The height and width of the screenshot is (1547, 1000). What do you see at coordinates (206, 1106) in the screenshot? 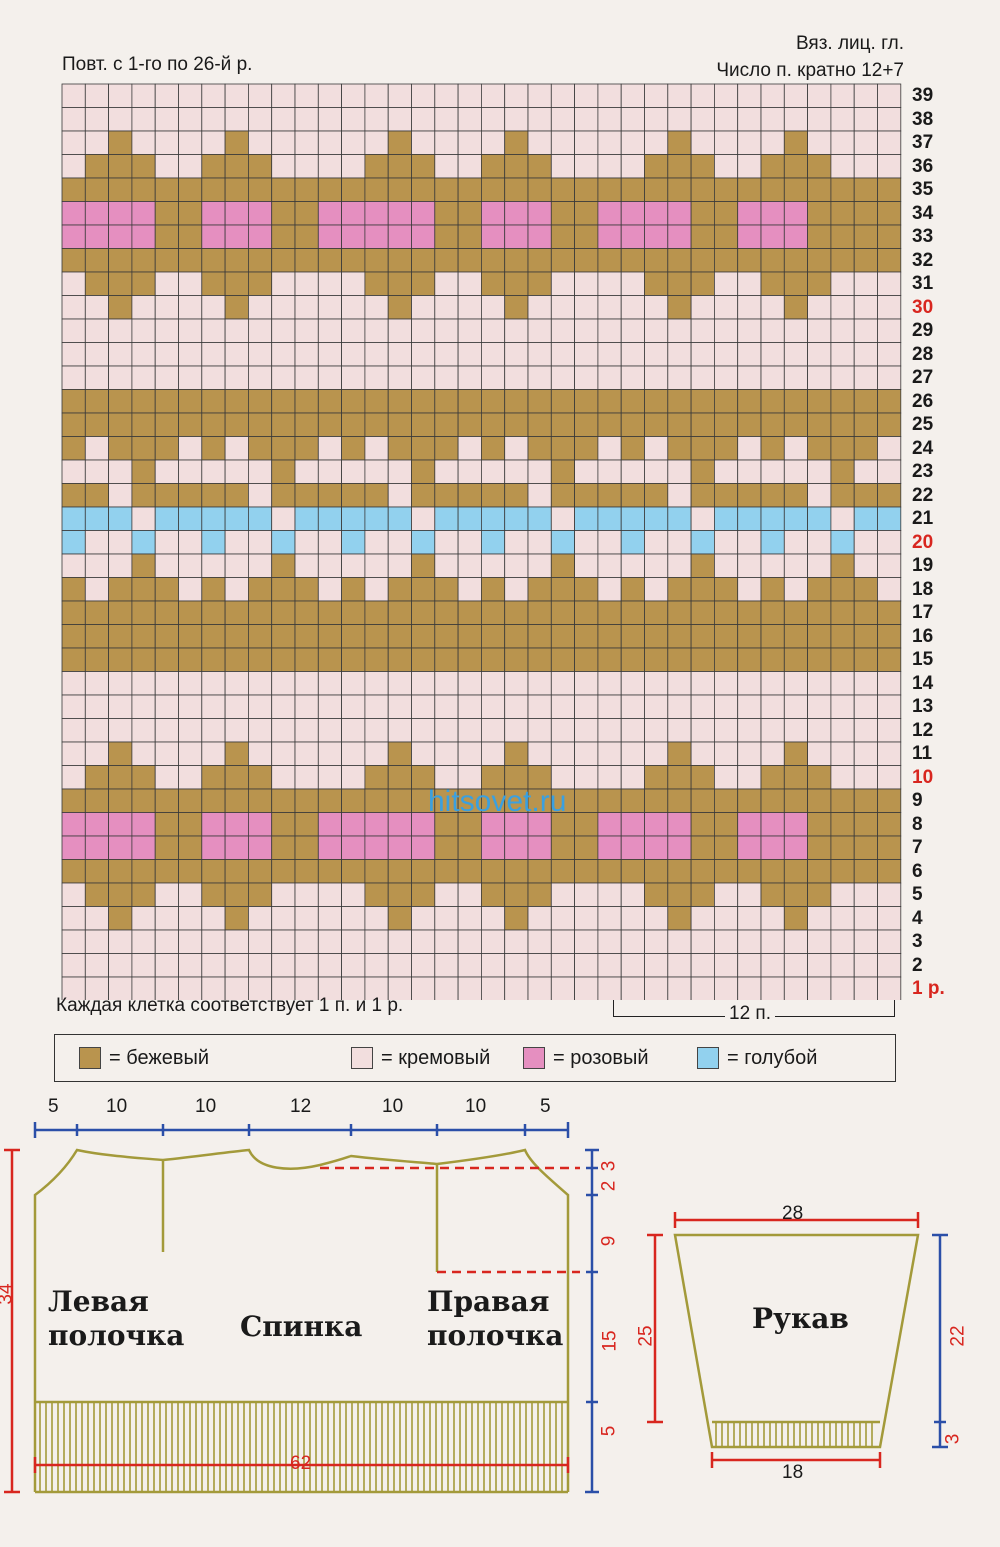
I see `top-dim-3: 10` at bounding box center [206, 1106].